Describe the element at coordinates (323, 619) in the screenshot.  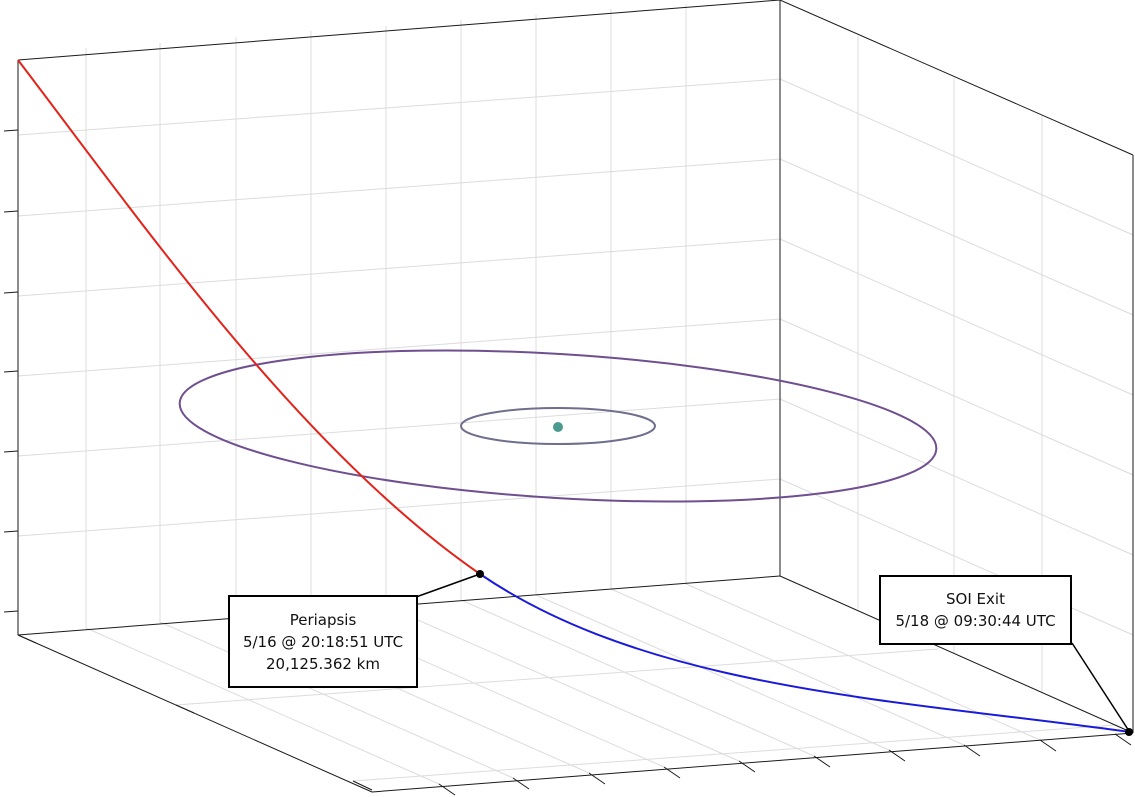
I see `periapsis-title: Periapsis` at that location.